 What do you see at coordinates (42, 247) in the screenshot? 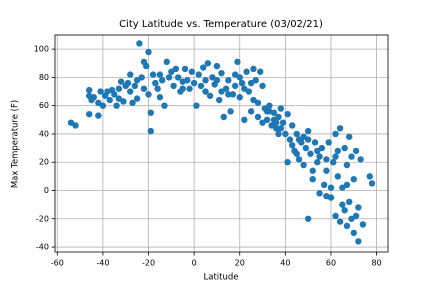
I see `y-tick-label: -40` at bounding box center [42, 247].